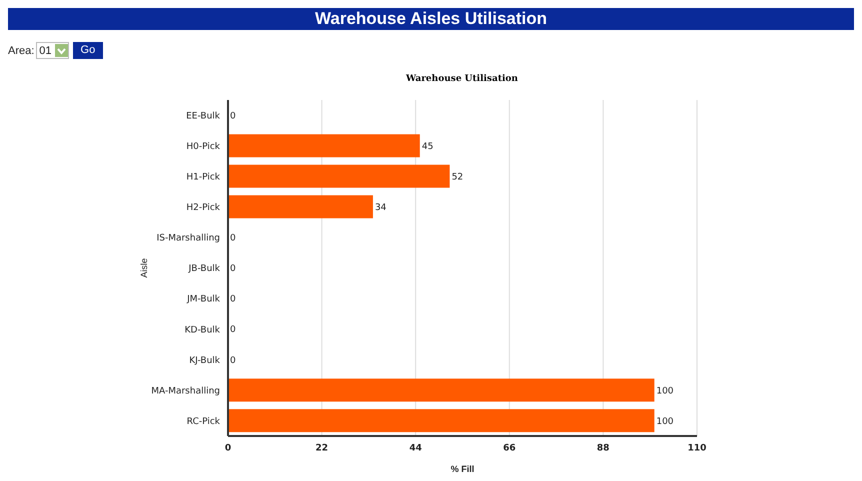 The width and height of the screenshot is (862, 481). I want to click on x-tick-label: 22, so click(322, 448).